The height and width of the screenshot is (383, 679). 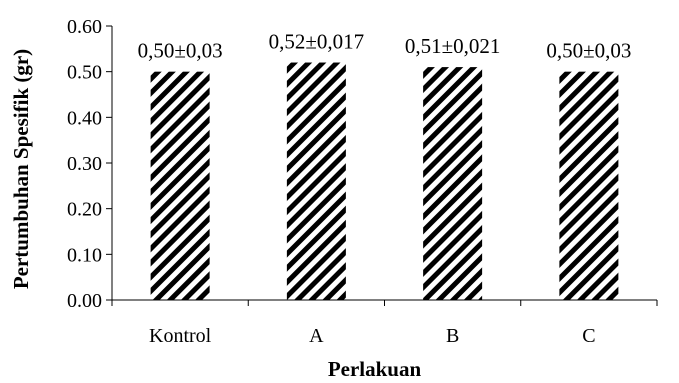 I want to click on y-tick-label: 0.10, so click(x=84, y=255).